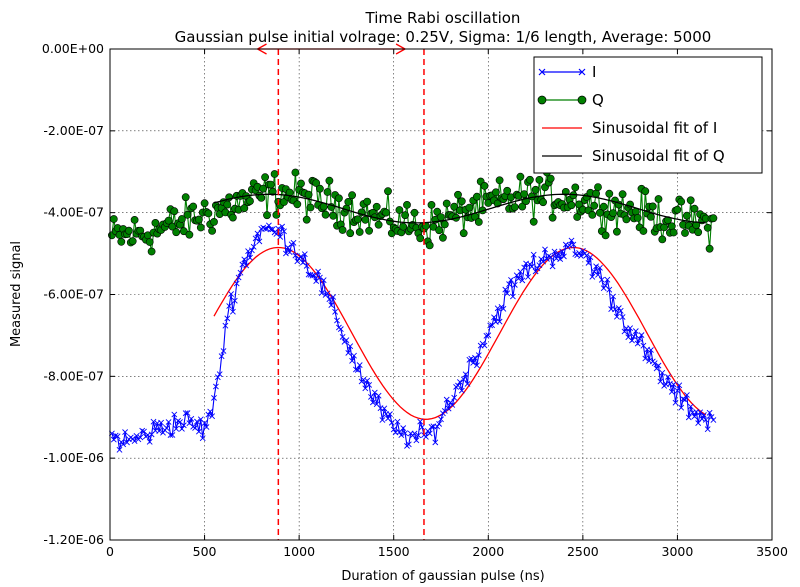 The height and width of the screenshot is (587, 800). I want to click on y-tick-label: -2.00E-07, so click(73, 130).